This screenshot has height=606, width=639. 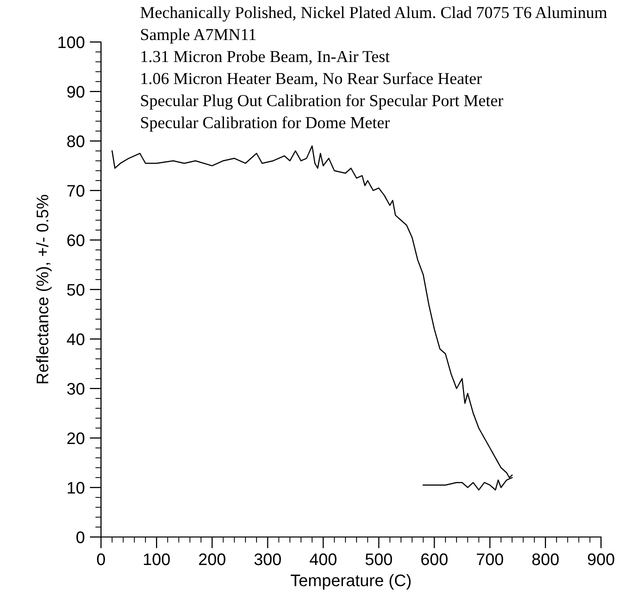 What do you see at coordinates (157, 559) in the screenshot?
I see `x-tick-label: 100` at bounding box center [157, 559].